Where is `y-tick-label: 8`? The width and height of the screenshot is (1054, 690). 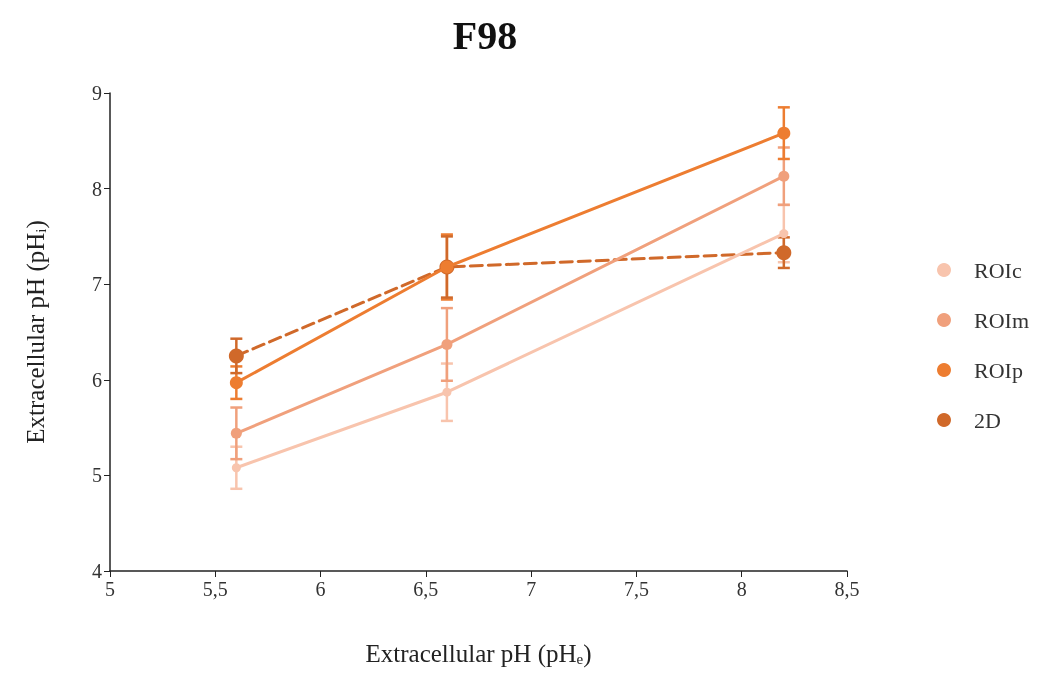 y-tick-label: 8 is located at coordinates (97, 188).